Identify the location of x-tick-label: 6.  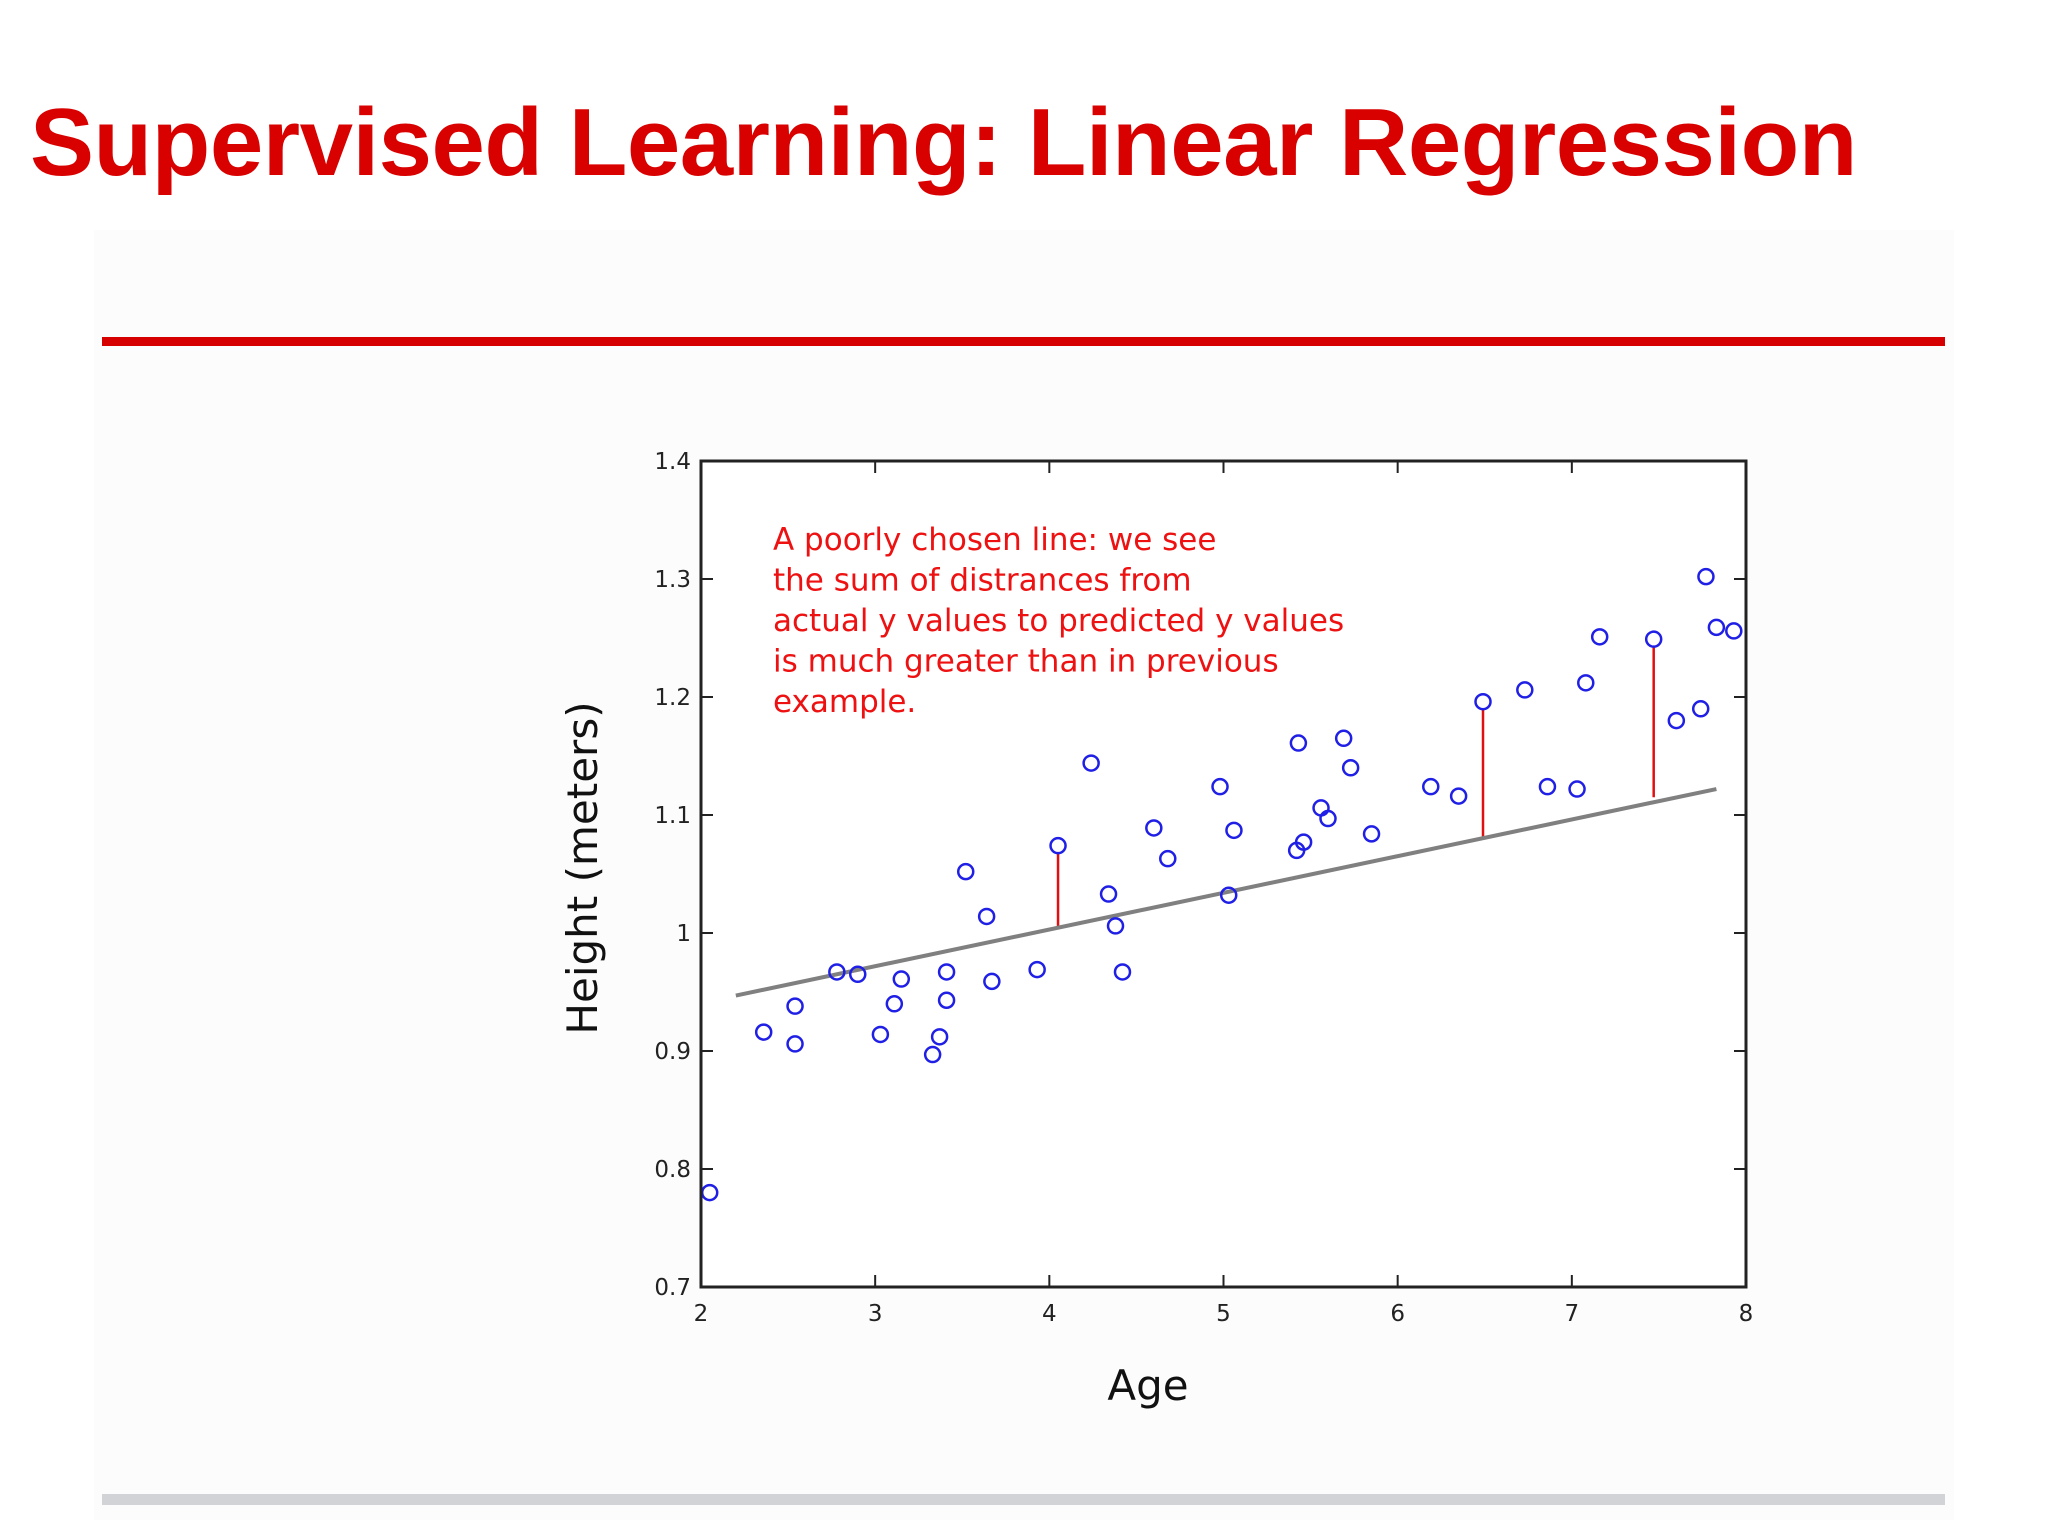
(1397, 1314).